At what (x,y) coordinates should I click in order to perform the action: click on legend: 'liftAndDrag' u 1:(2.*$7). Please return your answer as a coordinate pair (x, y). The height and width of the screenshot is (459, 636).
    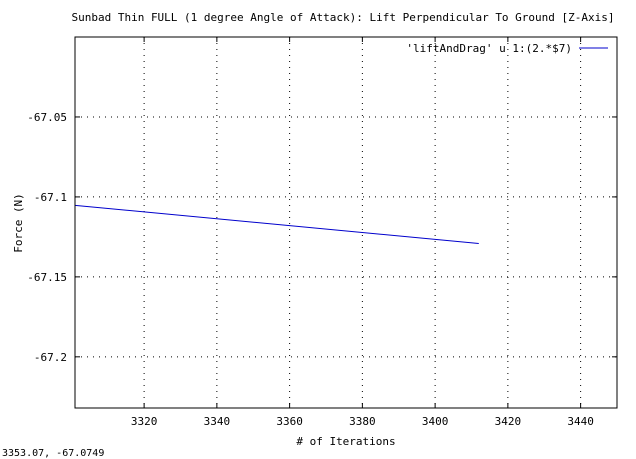
    Looking at the image, I should click on (507, 48).